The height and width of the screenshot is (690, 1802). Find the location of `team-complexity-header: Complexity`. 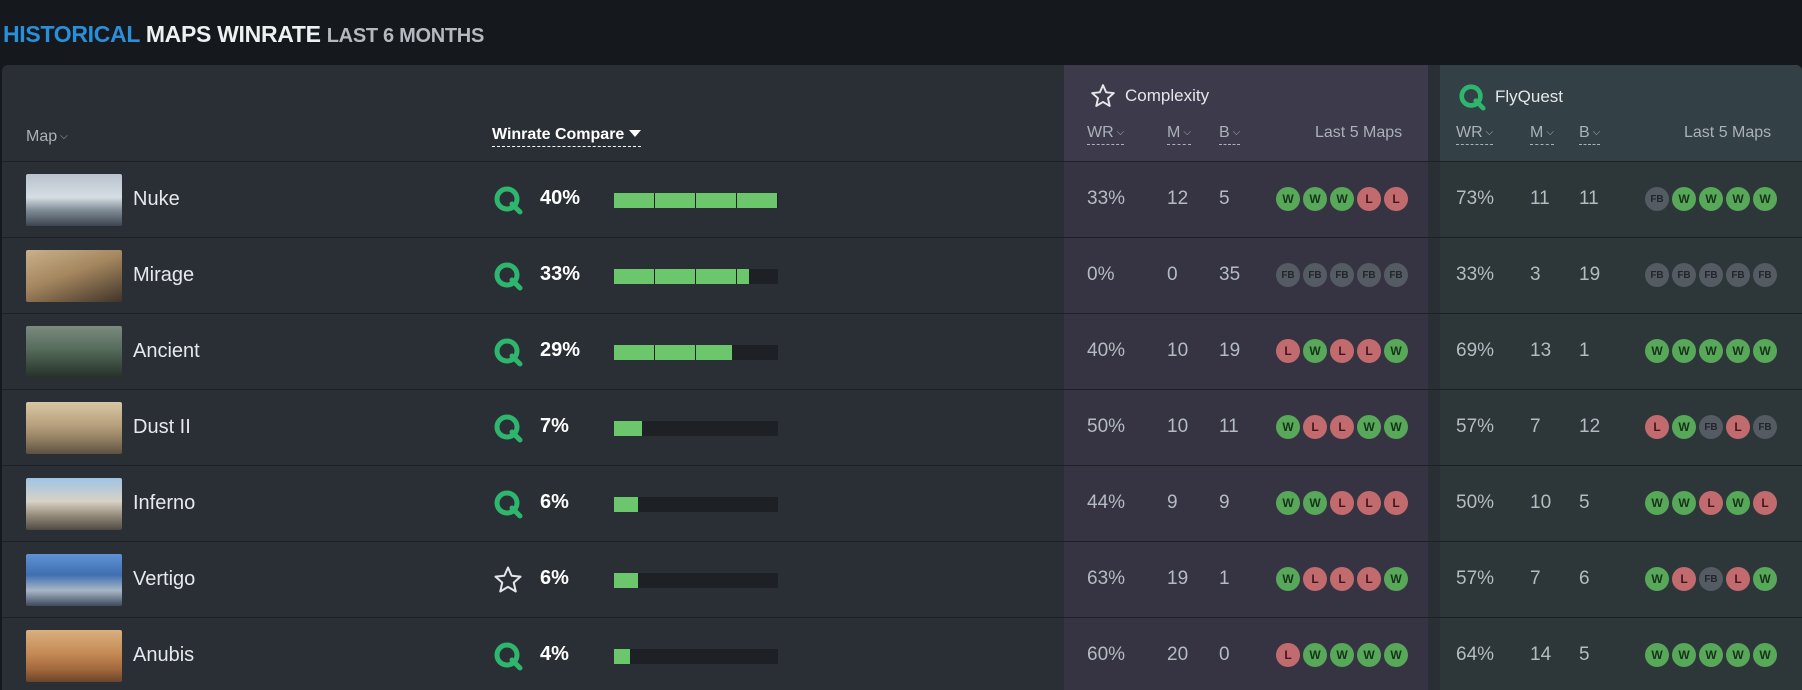

team-complexity-header: Complexity is located at coordinates (1149, 96).